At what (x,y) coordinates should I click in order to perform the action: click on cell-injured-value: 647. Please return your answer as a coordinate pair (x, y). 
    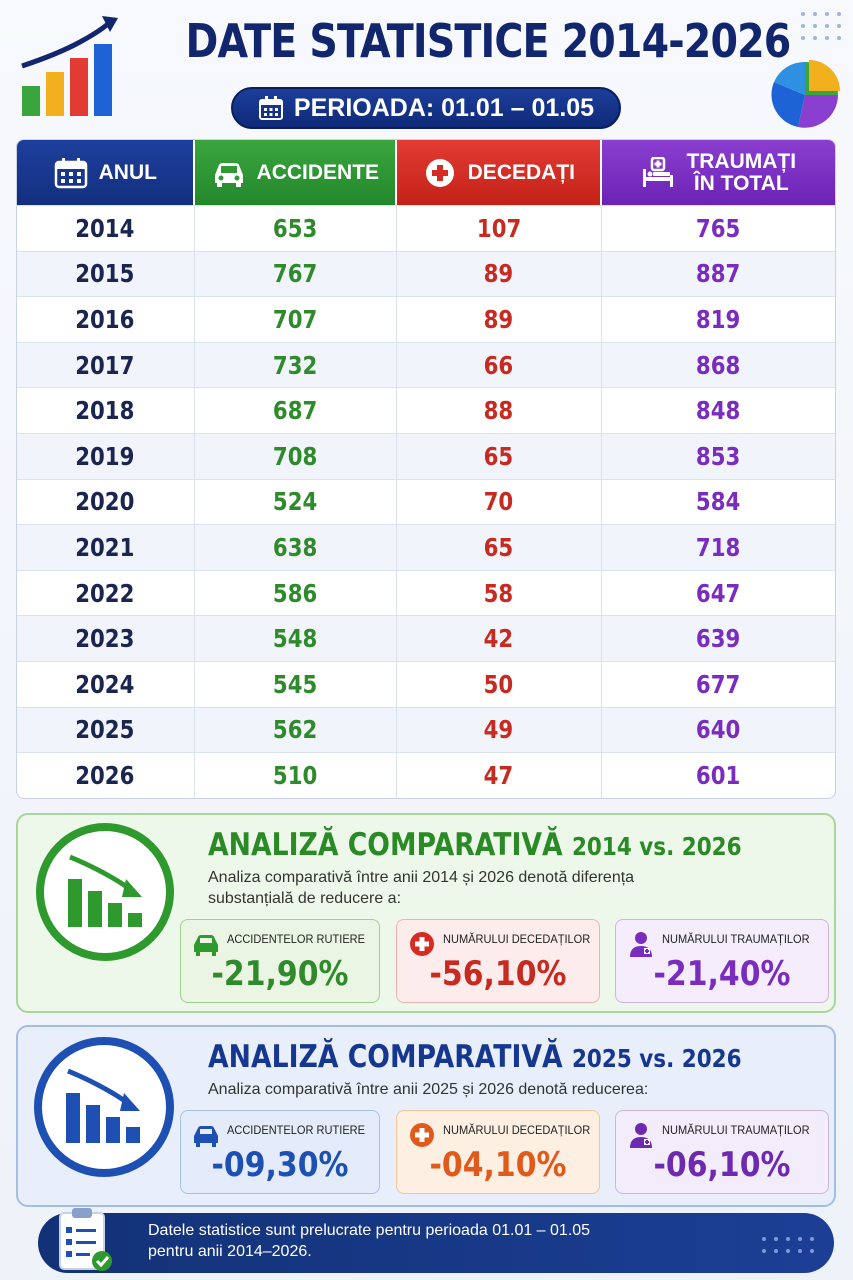
    Looking at the image, I should click on (718, 593).